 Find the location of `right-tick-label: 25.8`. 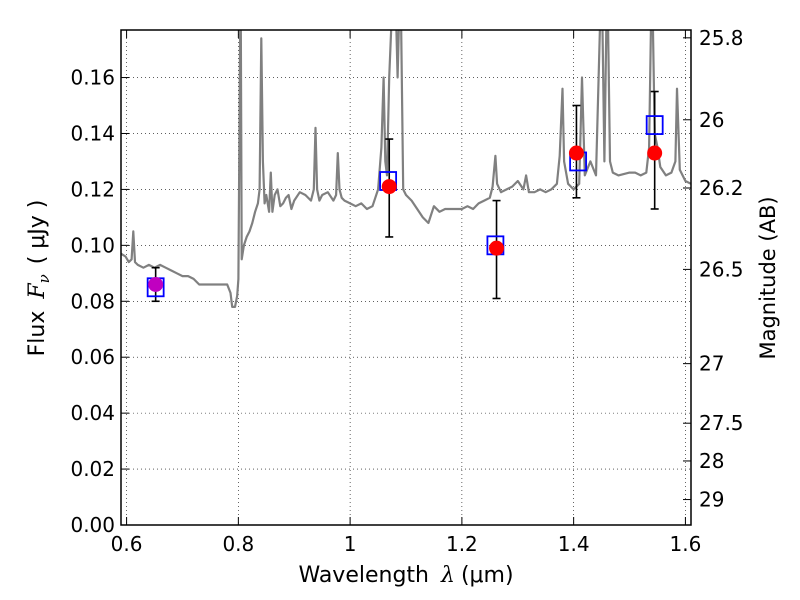

right-tick-label: 25.8 is located at coordinates (721, 38).